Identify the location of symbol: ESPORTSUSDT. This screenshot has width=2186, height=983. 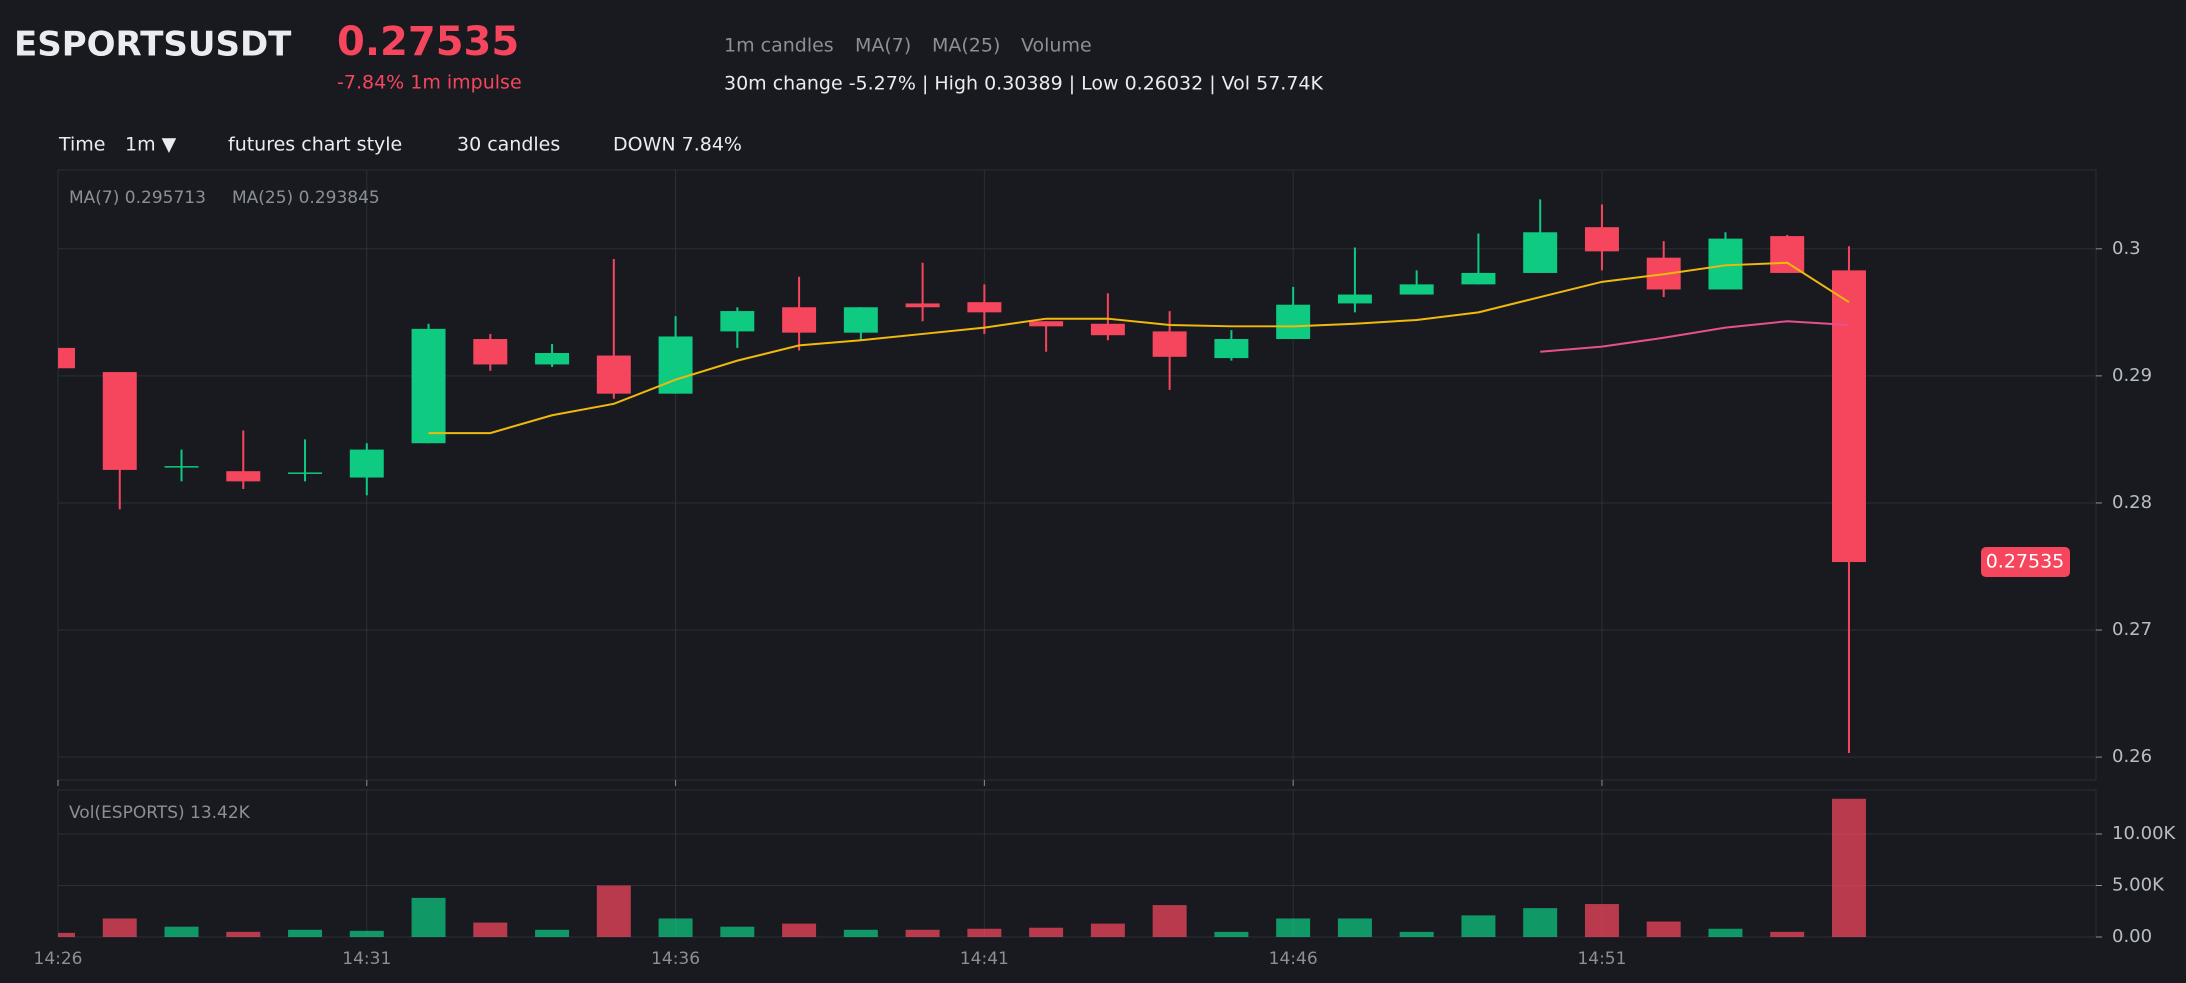
(153, 45).